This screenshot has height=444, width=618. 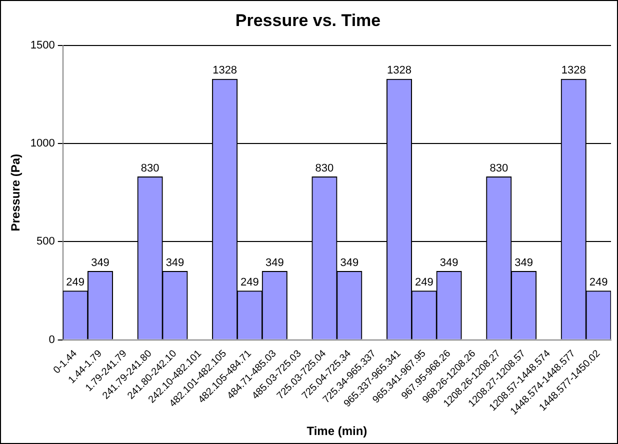 What do you see at coordinates (308, 20) in the screenshot?
I see `chart-title: Pressure vs. Time` at bounding box center [308, 20].